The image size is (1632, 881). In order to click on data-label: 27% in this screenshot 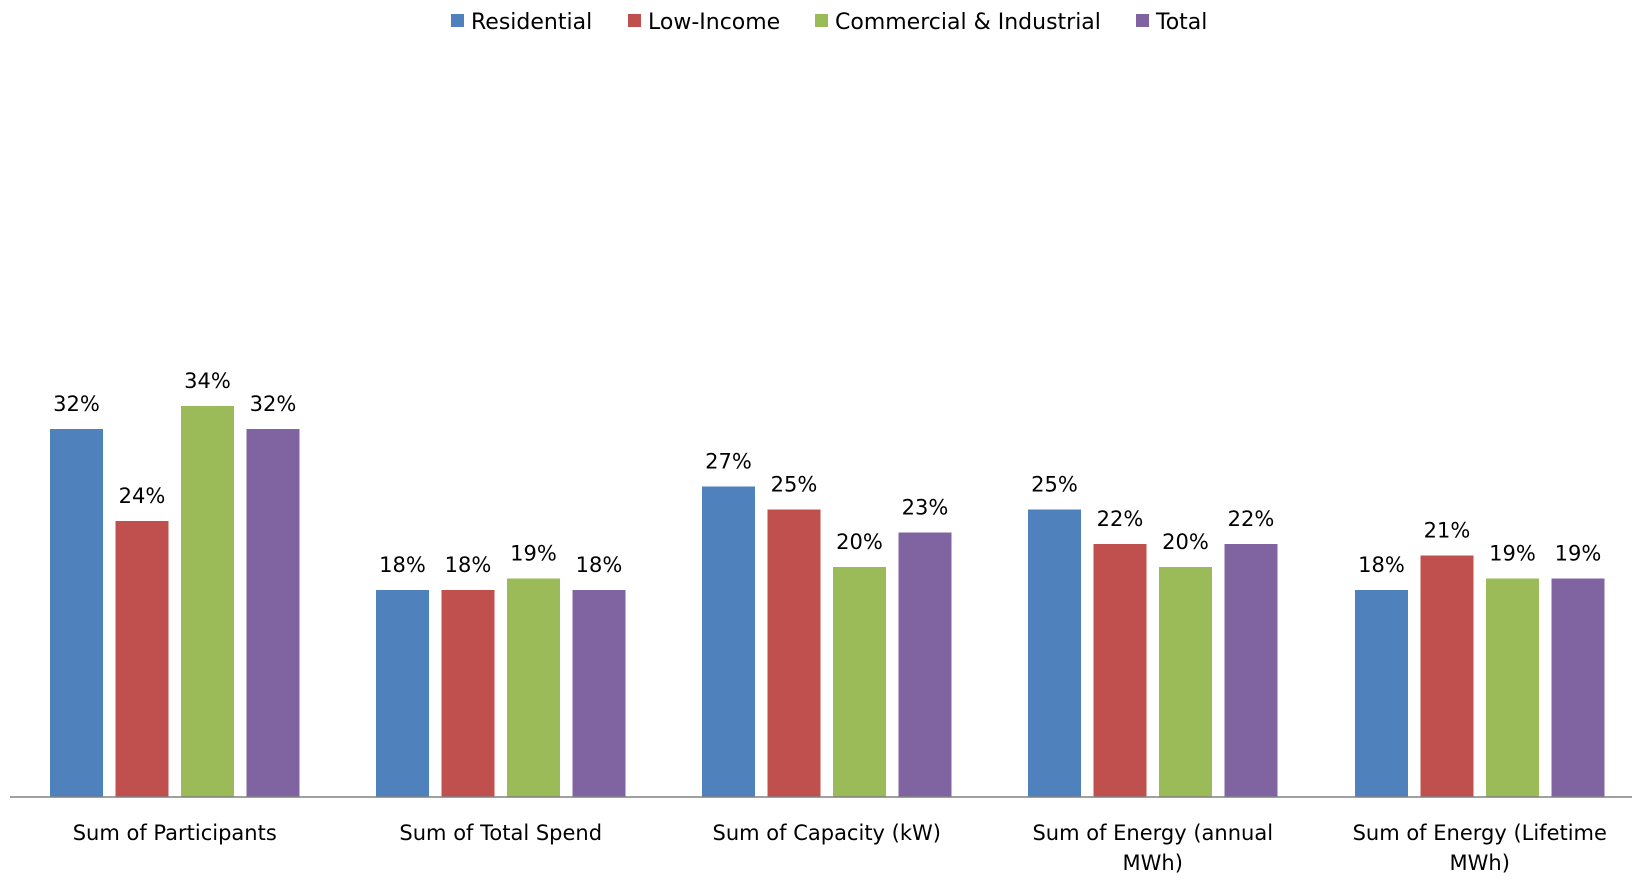, I will do `click(728, 462)`.